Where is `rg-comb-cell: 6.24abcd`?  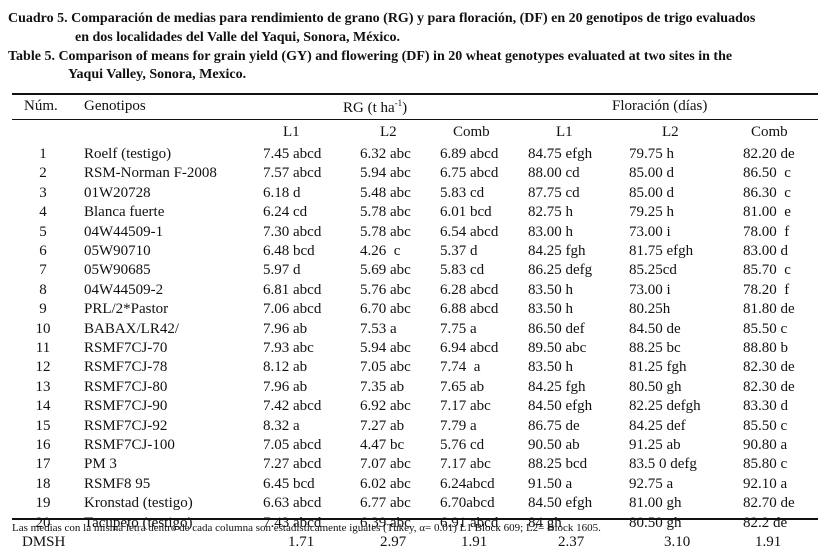 rg-comb-cell: 6.24abcd is located at coordinates (467, 483).